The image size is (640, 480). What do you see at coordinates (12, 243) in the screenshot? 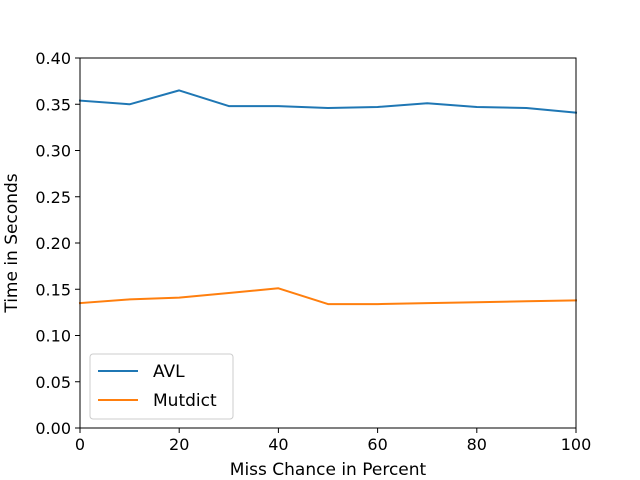
I see `y-axis-title: Time in Seconds` at bounding box center [12, 243].